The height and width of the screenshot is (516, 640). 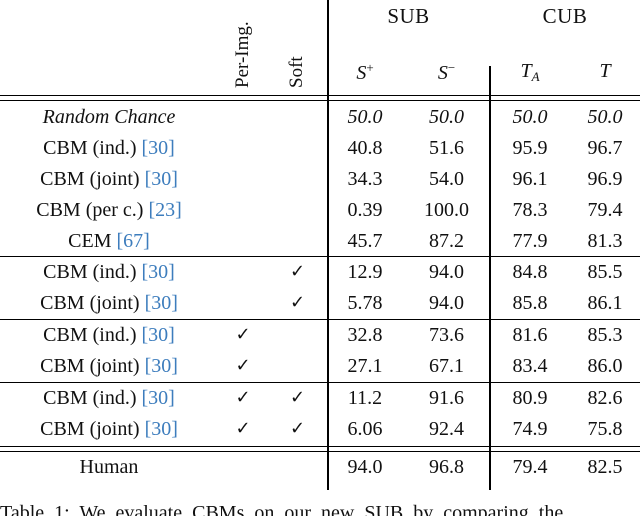 What do you see at coordinates (109, 467) in the screenshot?
I see `row-label: Human` at bounding box center [109, 467].